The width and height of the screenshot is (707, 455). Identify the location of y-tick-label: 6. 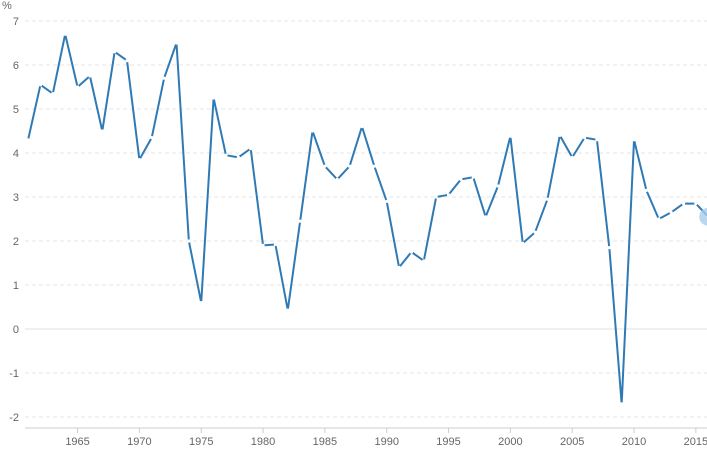
(16, 66).